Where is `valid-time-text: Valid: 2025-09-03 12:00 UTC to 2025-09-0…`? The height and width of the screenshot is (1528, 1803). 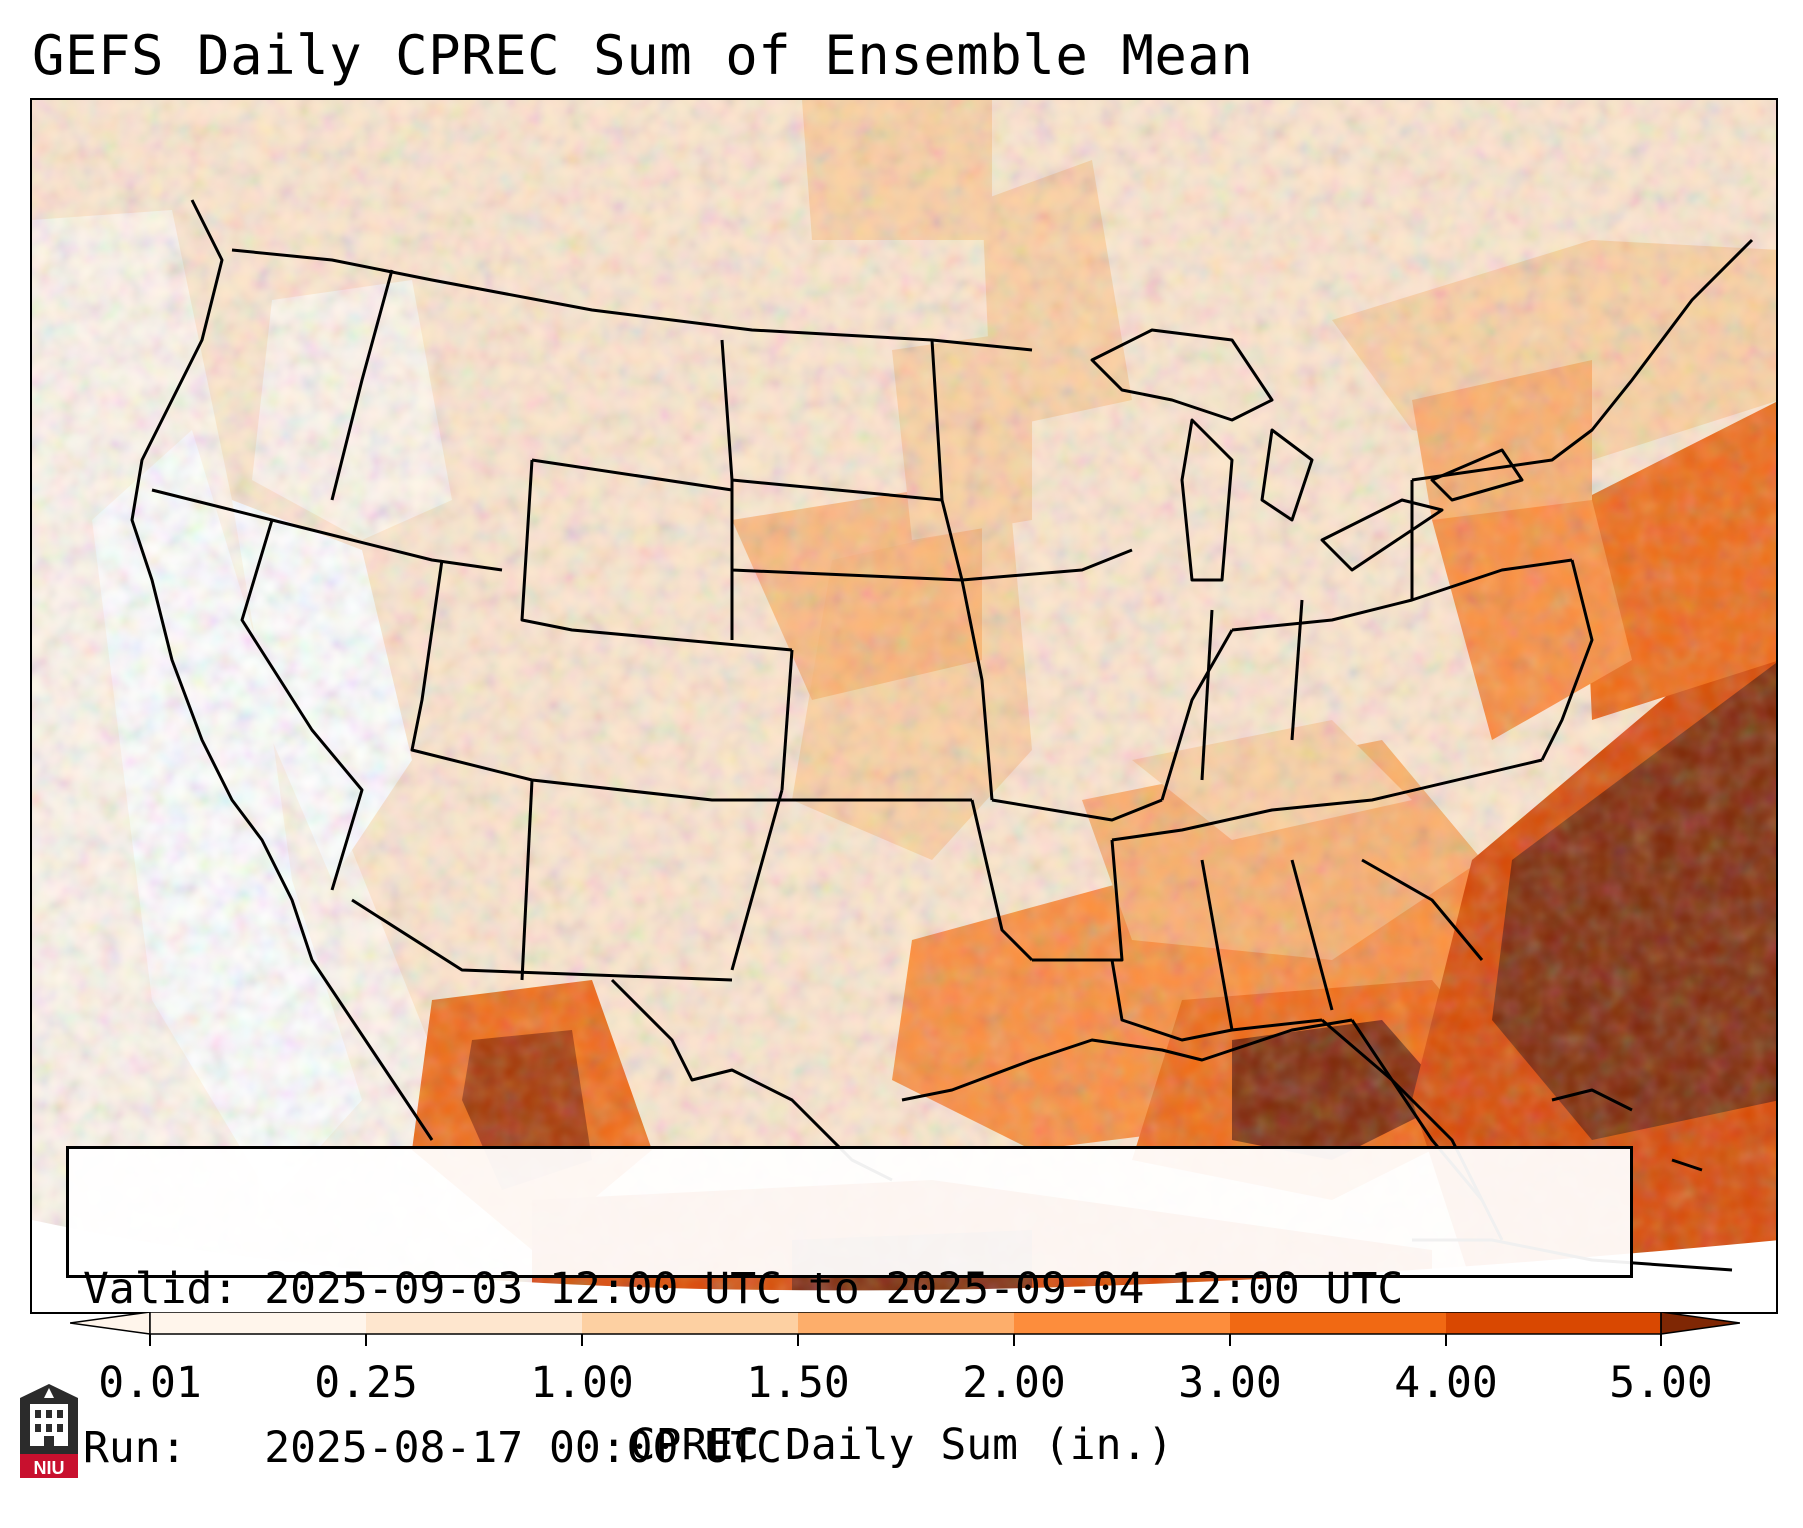 valid-time-text: Valid: 2025-09-03 12:00 UTC to 2025-09-0… is located at coordinates (743, 1289).